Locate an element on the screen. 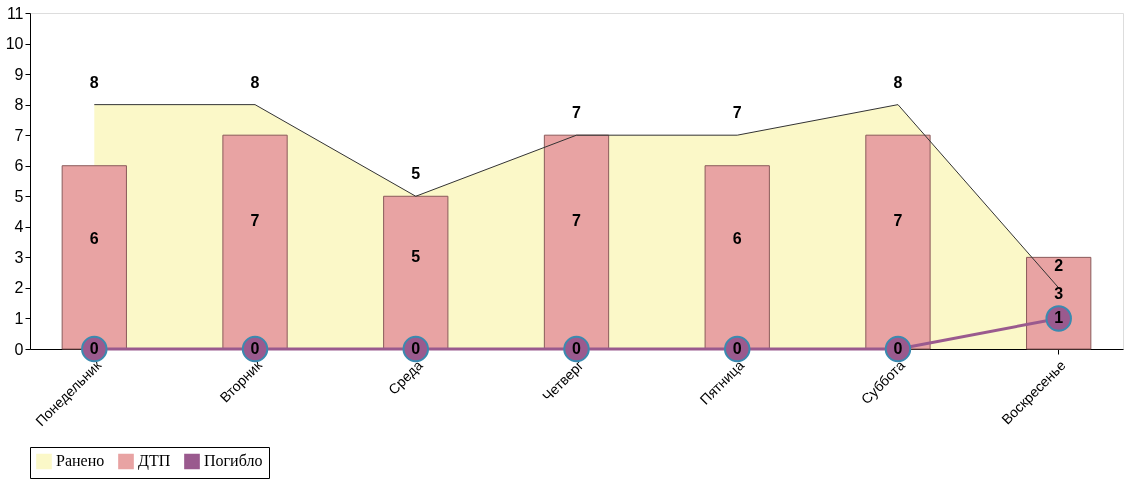  y-tick-label: 7 is located at coordinates (19, 135).